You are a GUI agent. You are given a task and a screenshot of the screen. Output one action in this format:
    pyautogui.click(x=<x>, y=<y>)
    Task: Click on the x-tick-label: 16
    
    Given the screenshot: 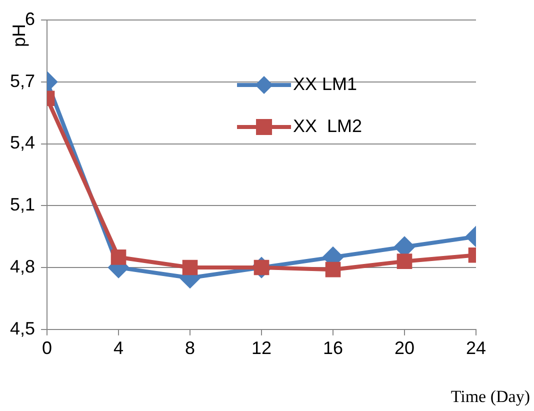 What is the action you would take?
    pyautogui.click(x=333, y=348)
    